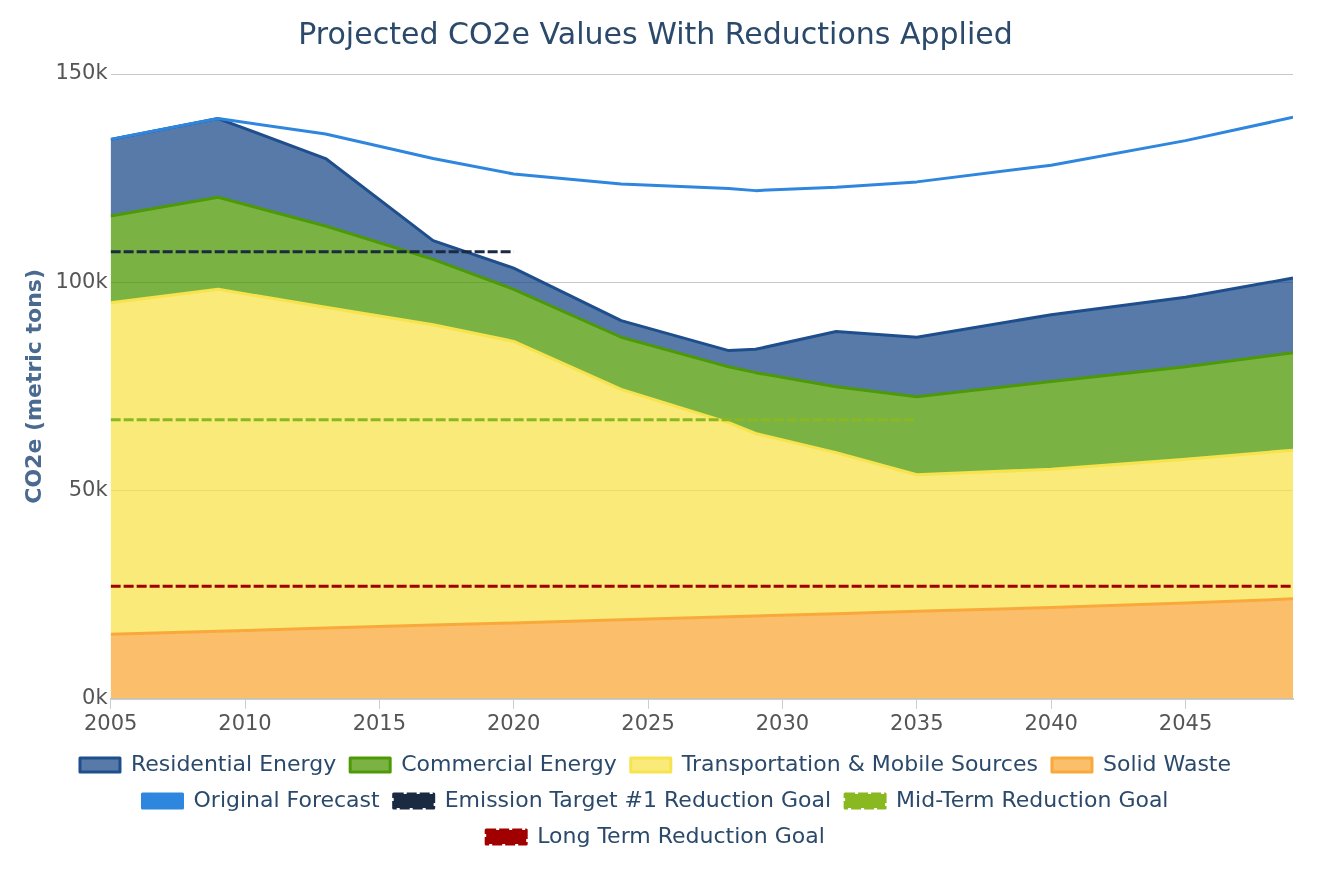 This screenshot has height=894, width=1337. Describe the element at coordinates (88, 488) in the screenshot. I see `y-tick-label: 50k` at that location.